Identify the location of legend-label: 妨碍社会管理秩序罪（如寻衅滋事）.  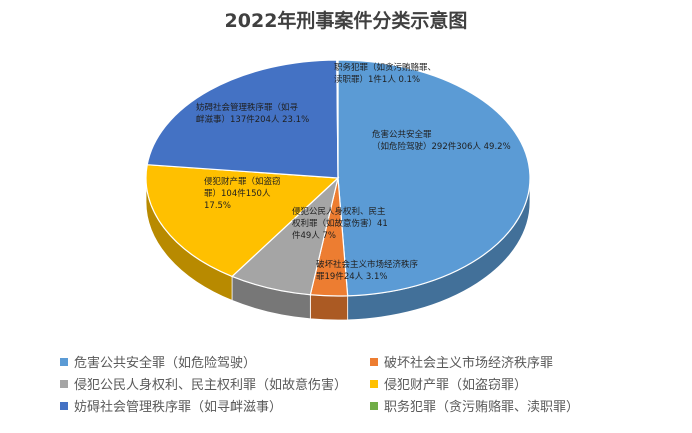
(178, 407).